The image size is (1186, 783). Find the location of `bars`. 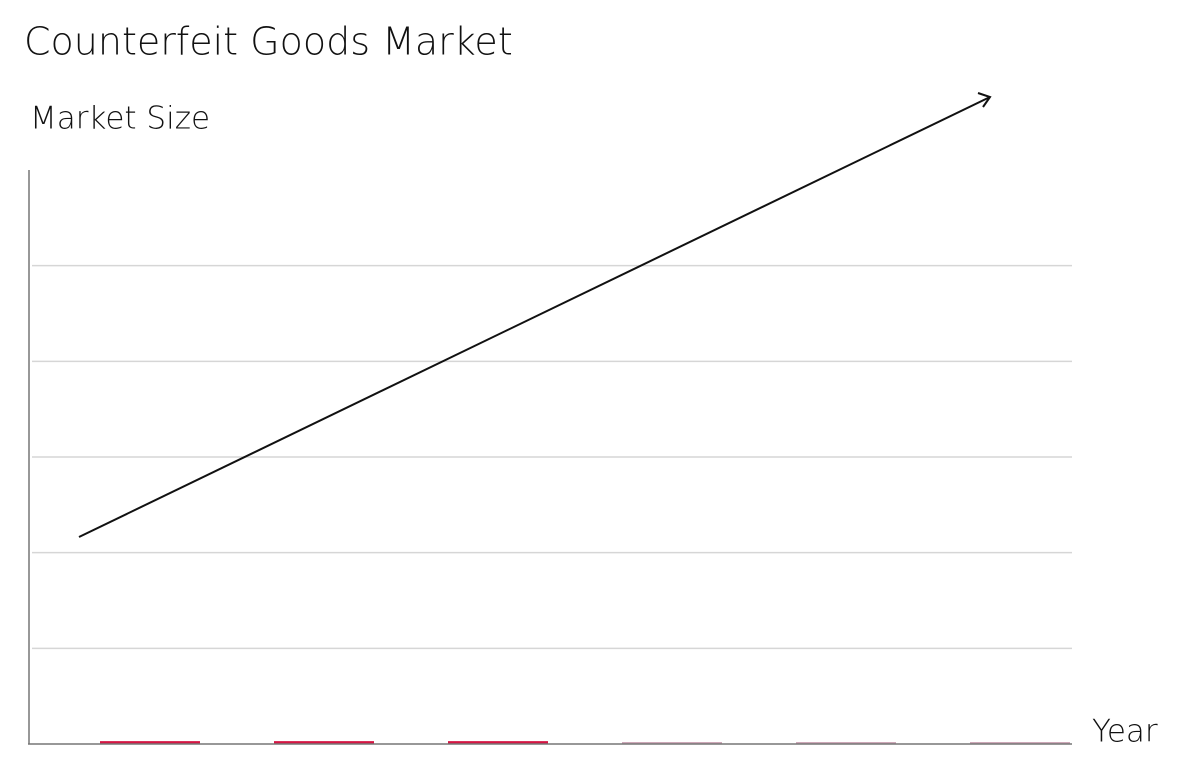

bars is located at coordinates (585, 742).